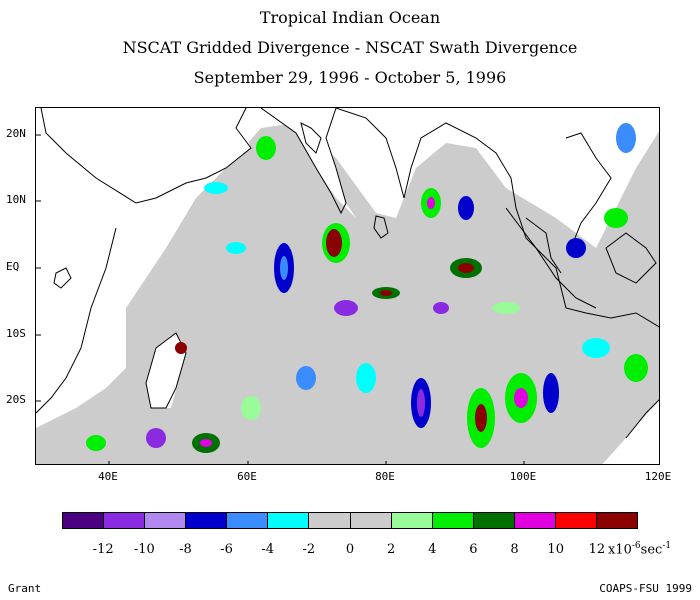 The width and height of the screenshot is (700, 600). I want to click on colorbar, so click(350, 520).